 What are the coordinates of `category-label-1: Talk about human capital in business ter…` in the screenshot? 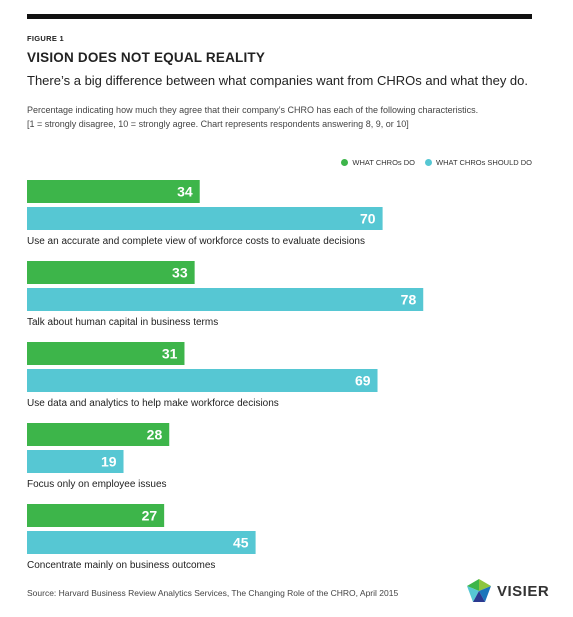 It's located at (122, 322).